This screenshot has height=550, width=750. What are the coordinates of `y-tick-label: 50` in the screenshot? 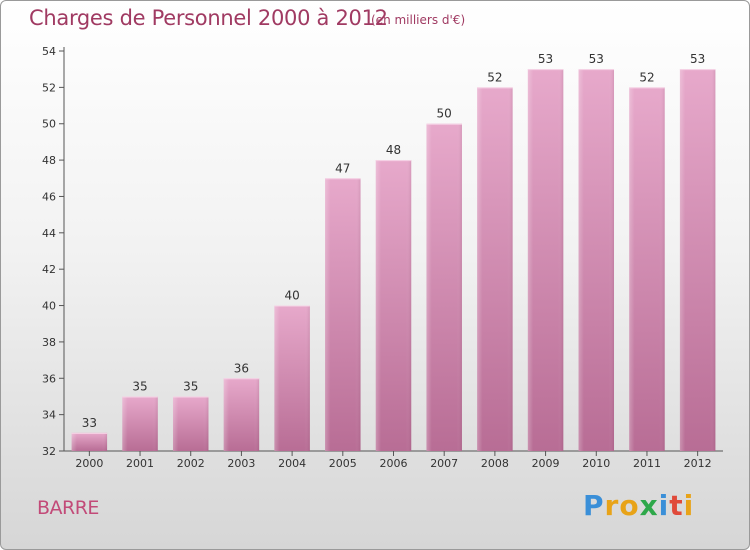 It's located at (49, 124).